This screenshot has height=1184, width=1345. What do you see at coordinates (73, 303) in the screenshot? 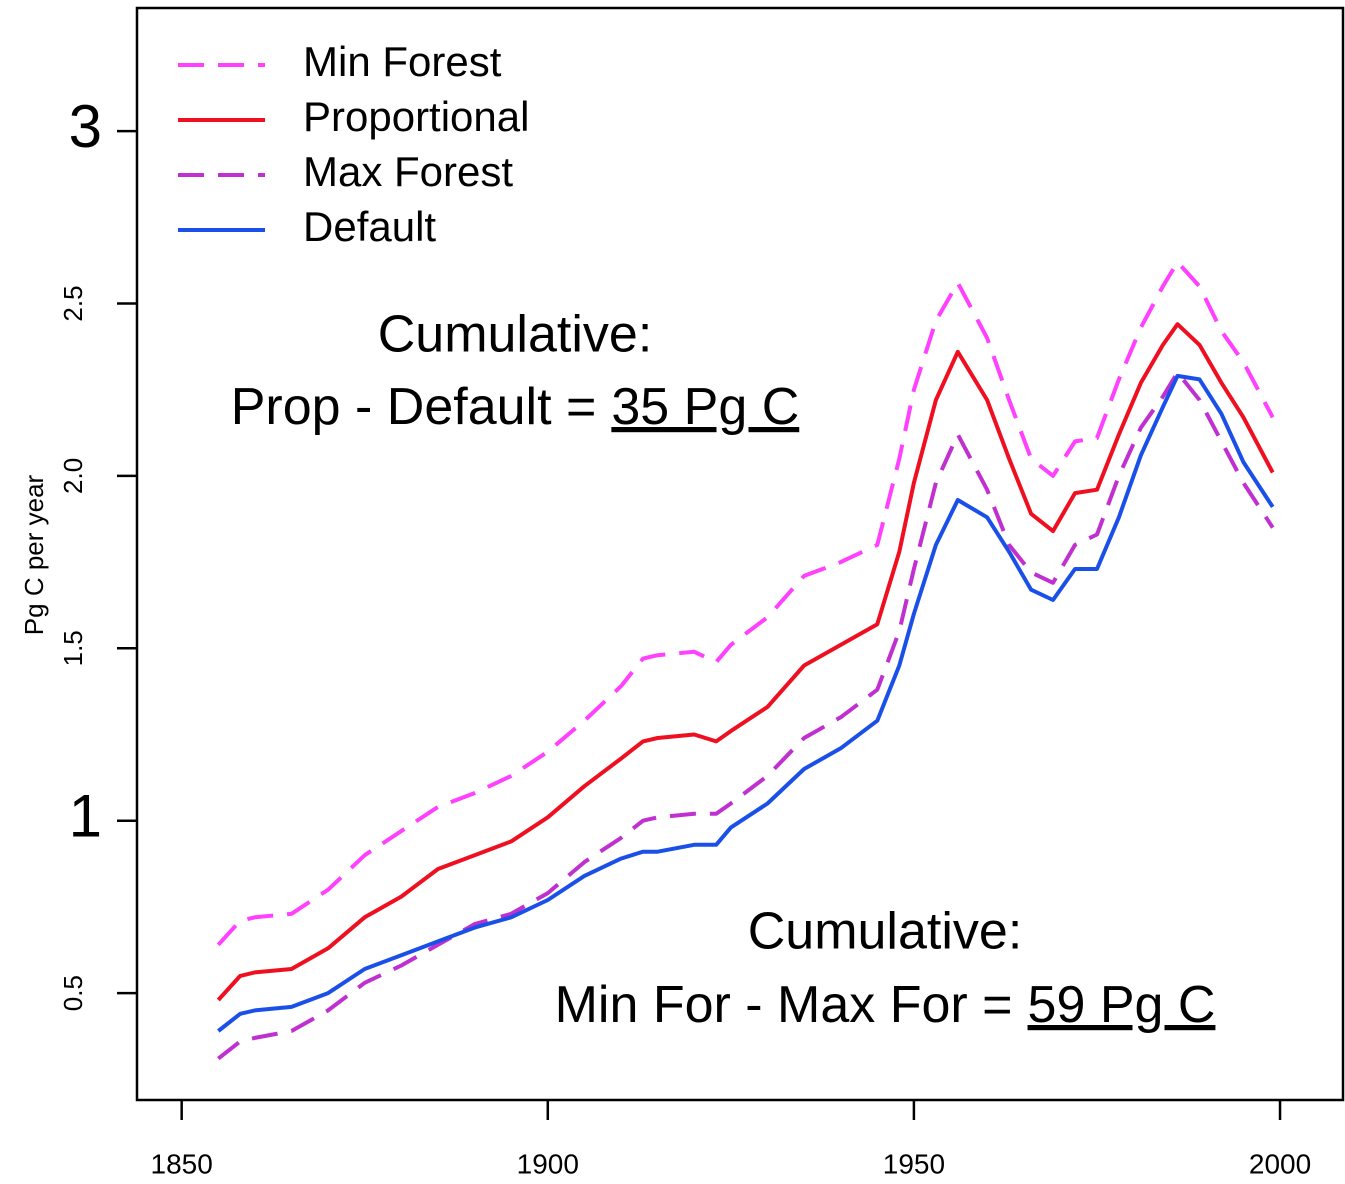
I see `y-tick-label: 2.5` at bounding box center [73, 303].